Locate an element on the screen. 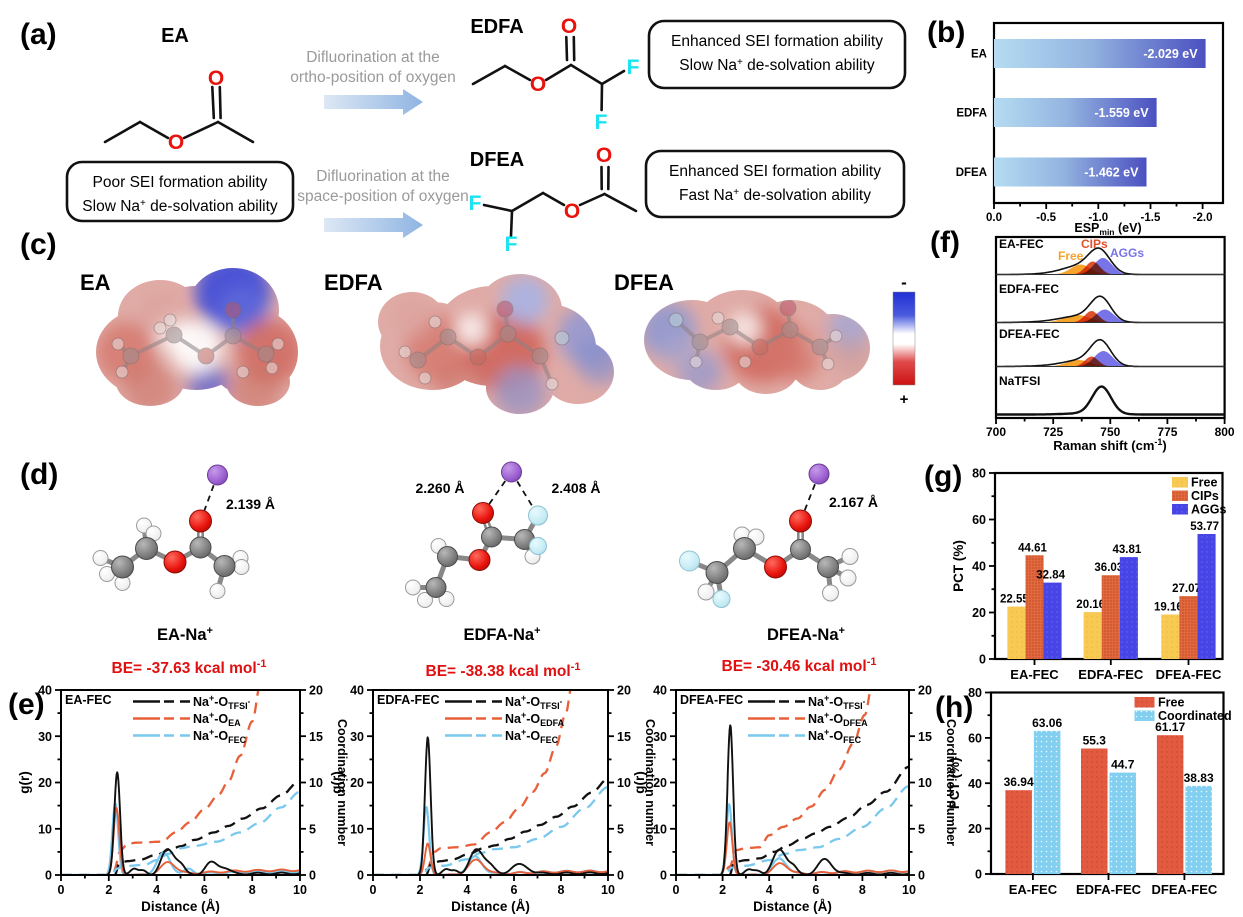 The width and height of the screenshot is (1243, 917). svg-text: DFEA is located at coordinates (971, 173).